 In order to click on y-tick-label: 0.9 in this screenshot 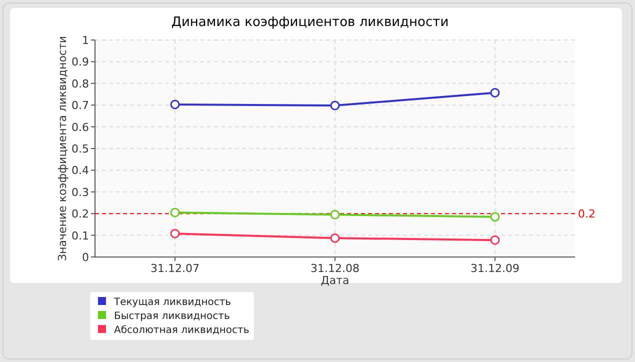, I will do `click(80, 62)`.